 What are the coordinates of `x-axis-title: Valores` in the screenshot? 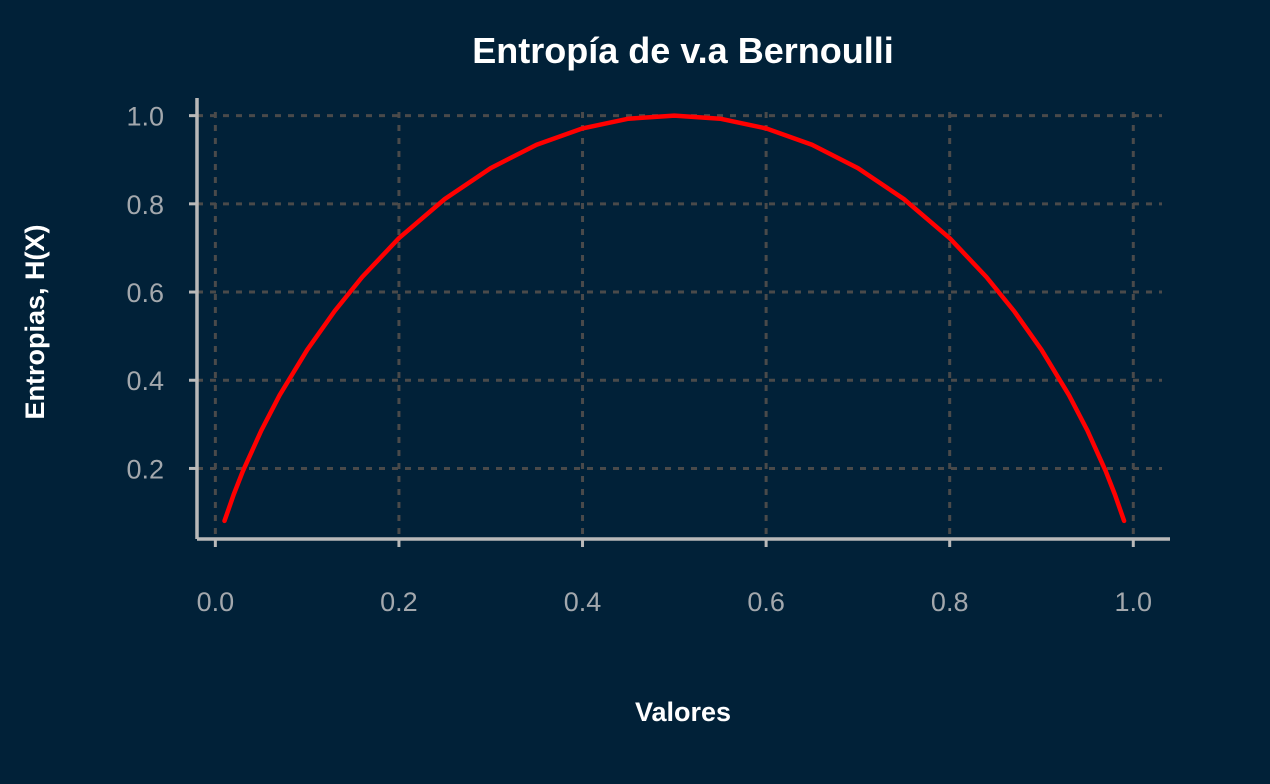 It's located at (683, 712).